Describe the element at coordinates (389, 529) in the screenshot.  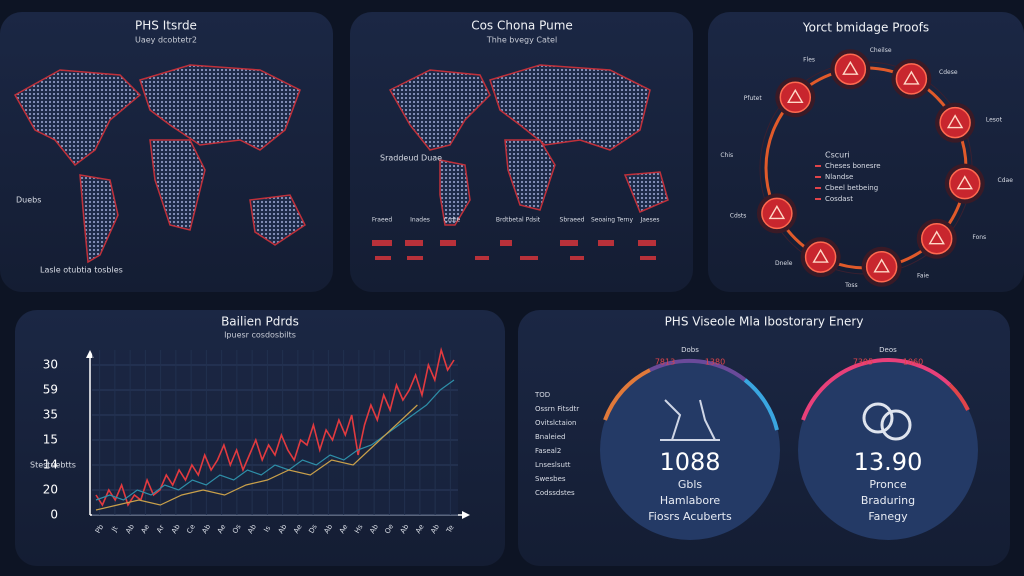
I see `x-tick-label: Oe` at that location.